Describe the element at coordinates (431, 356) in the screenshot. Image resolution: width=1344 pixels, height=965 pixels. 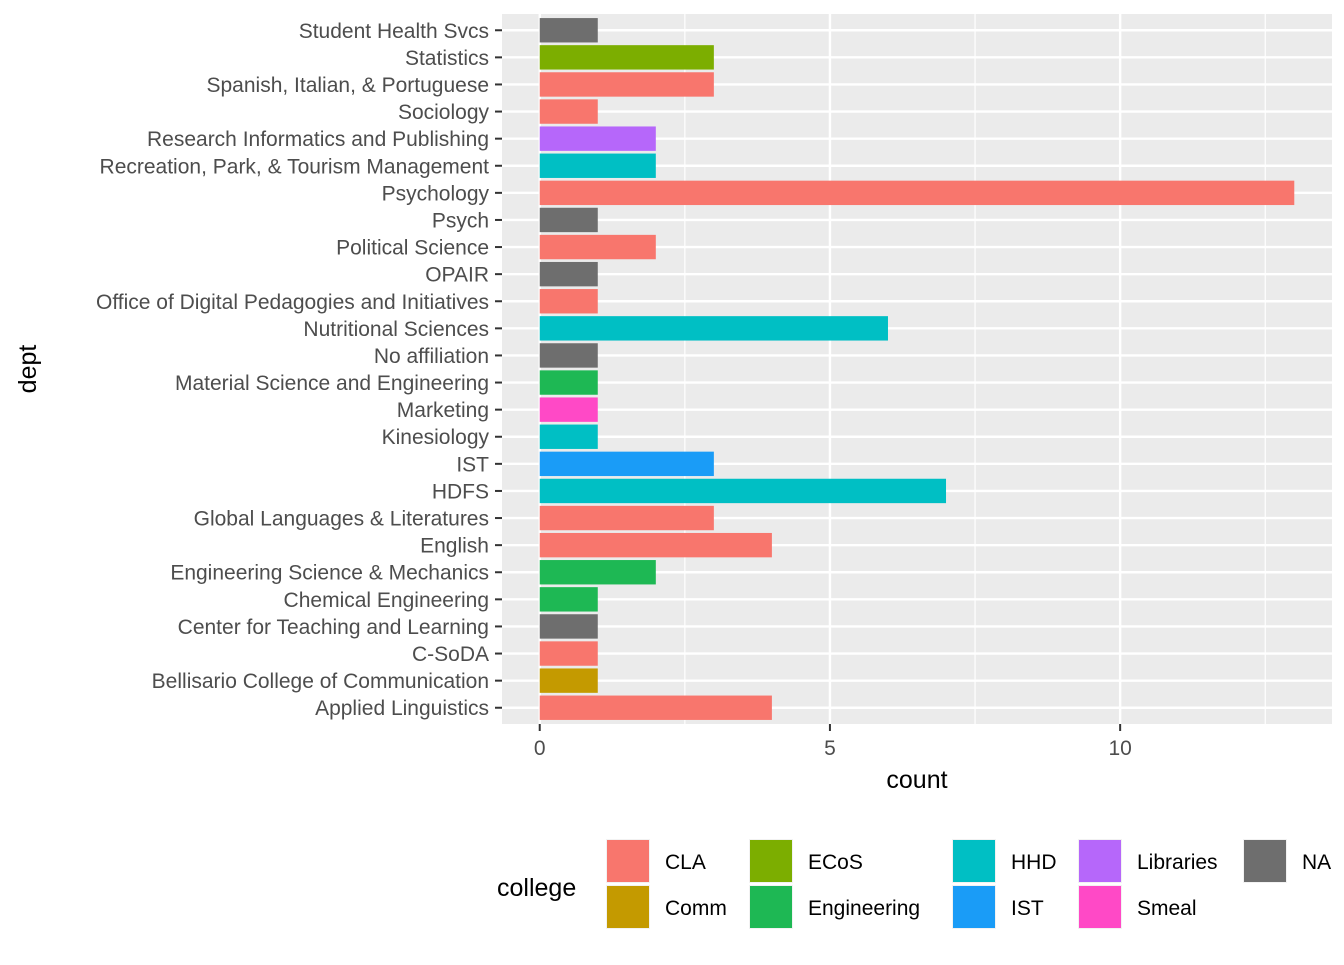
I see `y-tick-label: No affiliation` at that location.